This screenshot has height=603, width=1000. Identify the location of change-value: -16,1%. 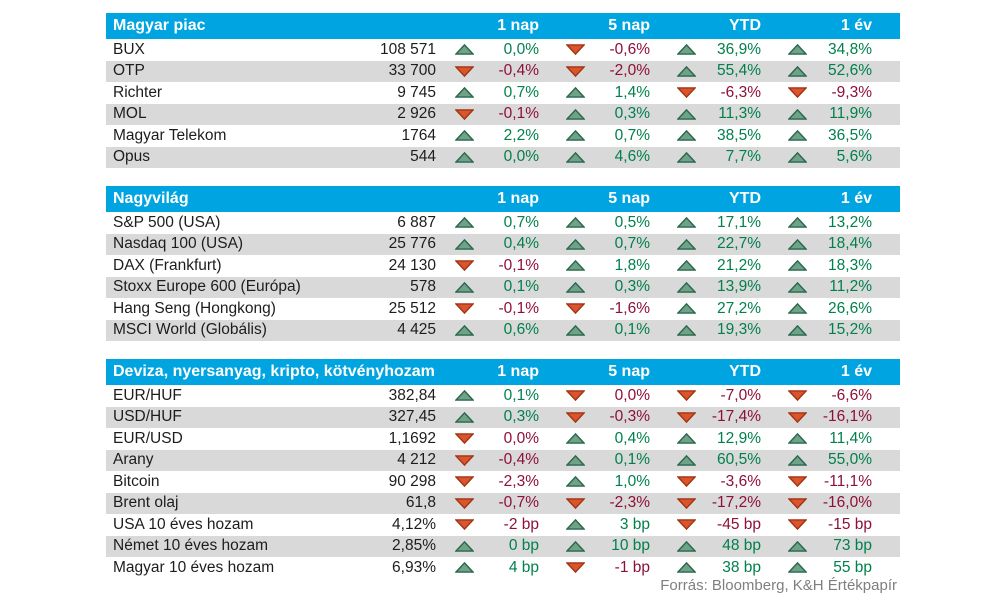
(847, 417).